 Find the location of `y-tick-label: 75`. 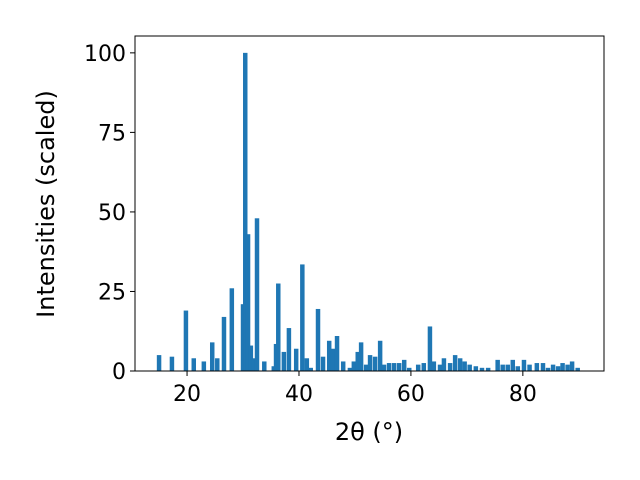

y-tick-label: 75 is located at coordinates (112, 133).